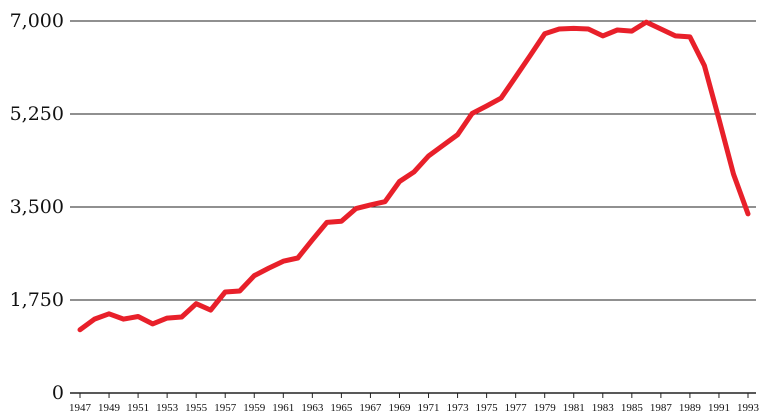 The image size is (764, 418). I want to click on y-axis-ticks: 0 1,750 3,500 5,250 7,000, so click(37, 207).